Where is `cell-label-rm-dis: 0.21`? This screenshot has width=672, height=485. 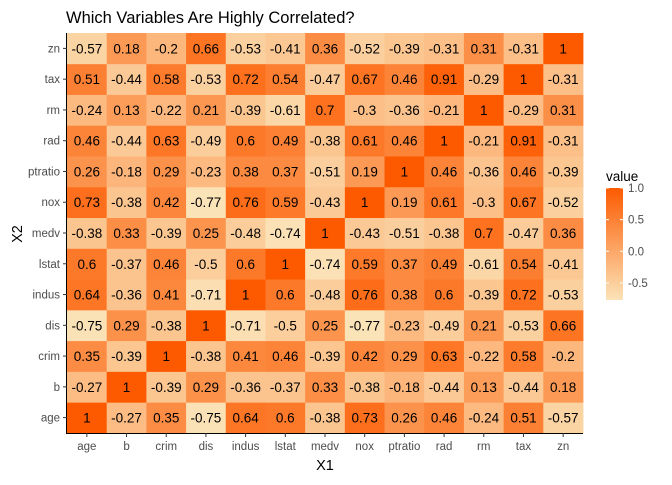
cell-label-rm-dis: 0.21 is located at coordinates (206, 110).